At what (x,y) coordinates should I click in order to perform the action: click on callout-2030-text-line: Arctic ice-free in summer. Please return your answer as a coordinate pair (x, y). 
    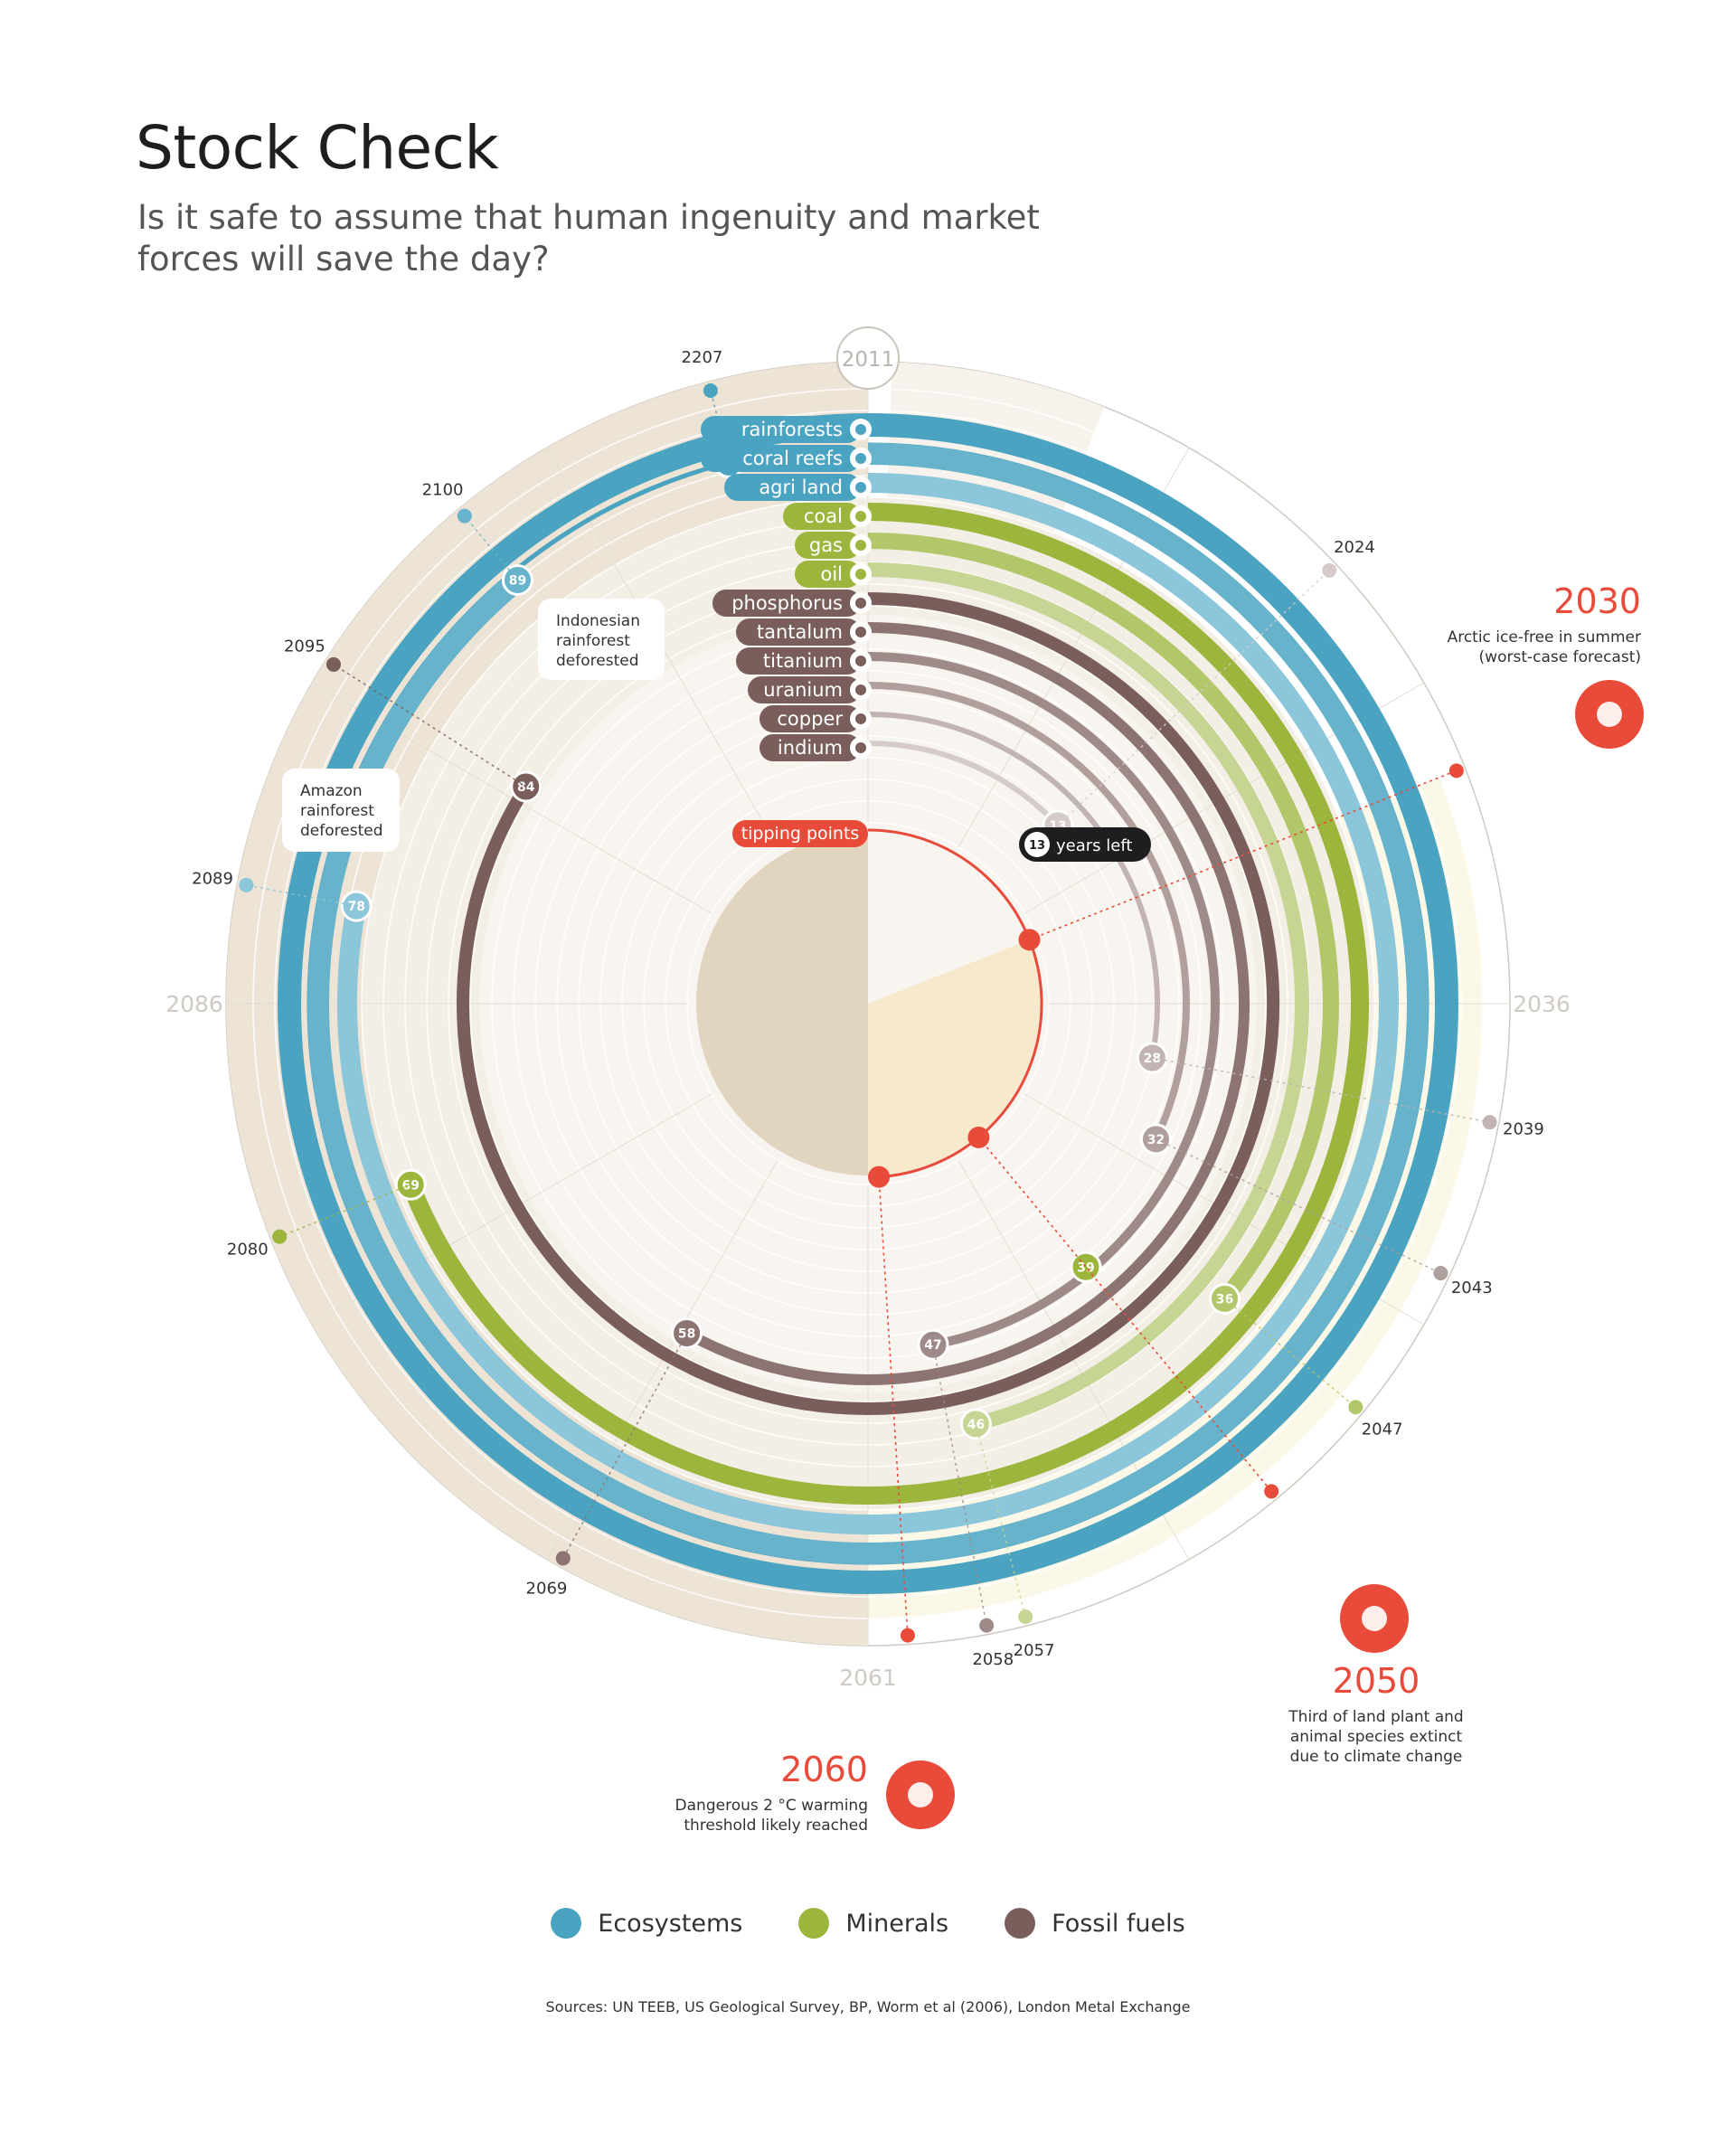
    Looking at the image, I should click on (1544, 638).